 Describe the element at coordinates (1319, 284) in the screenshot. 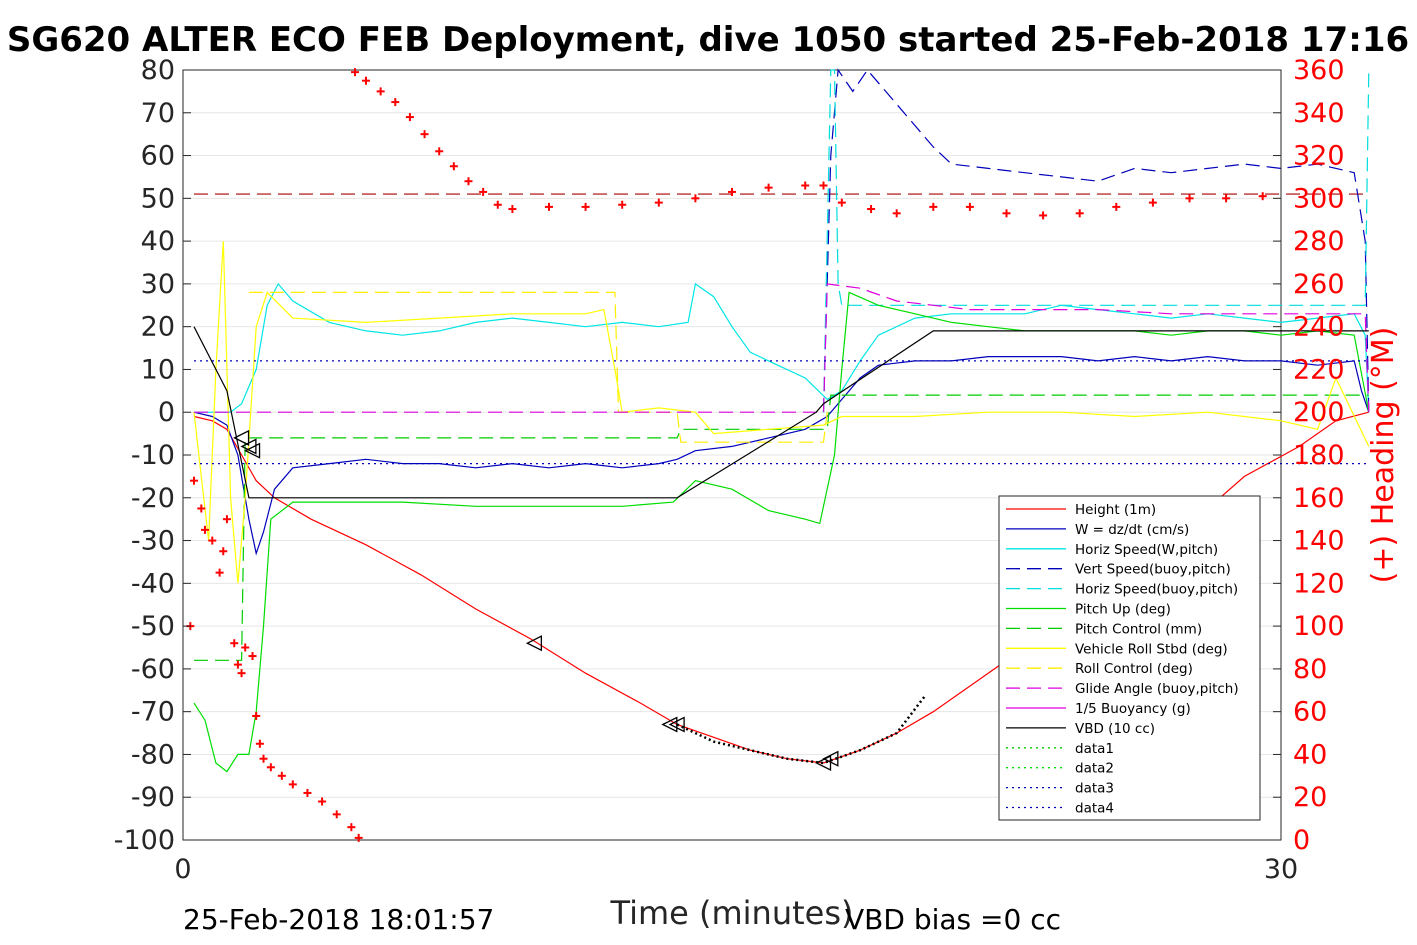

I see `right-tick-label: 260` at that location.